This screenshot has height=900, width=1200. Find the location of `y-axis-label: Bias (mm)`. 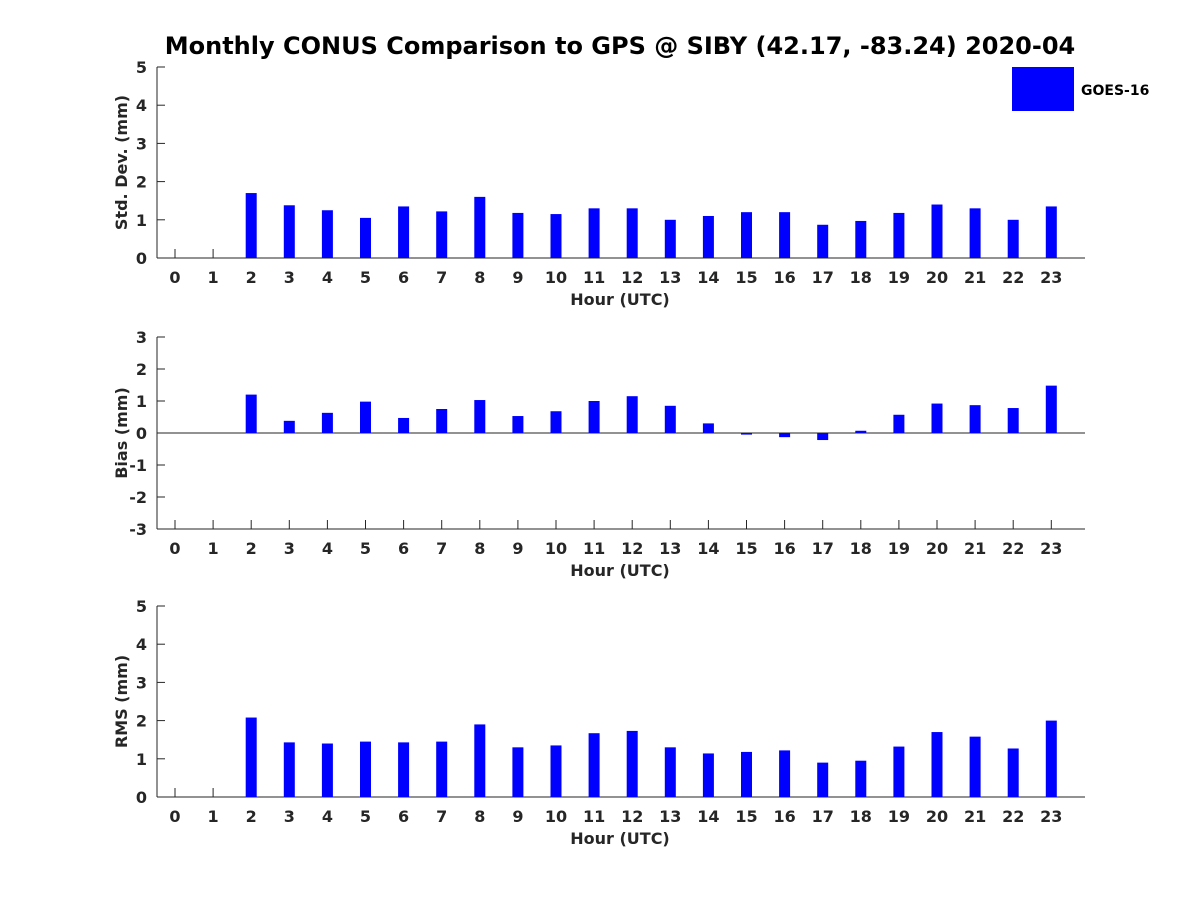

y-axis-label: Bias (mm) is located at coordinates (121, 433).